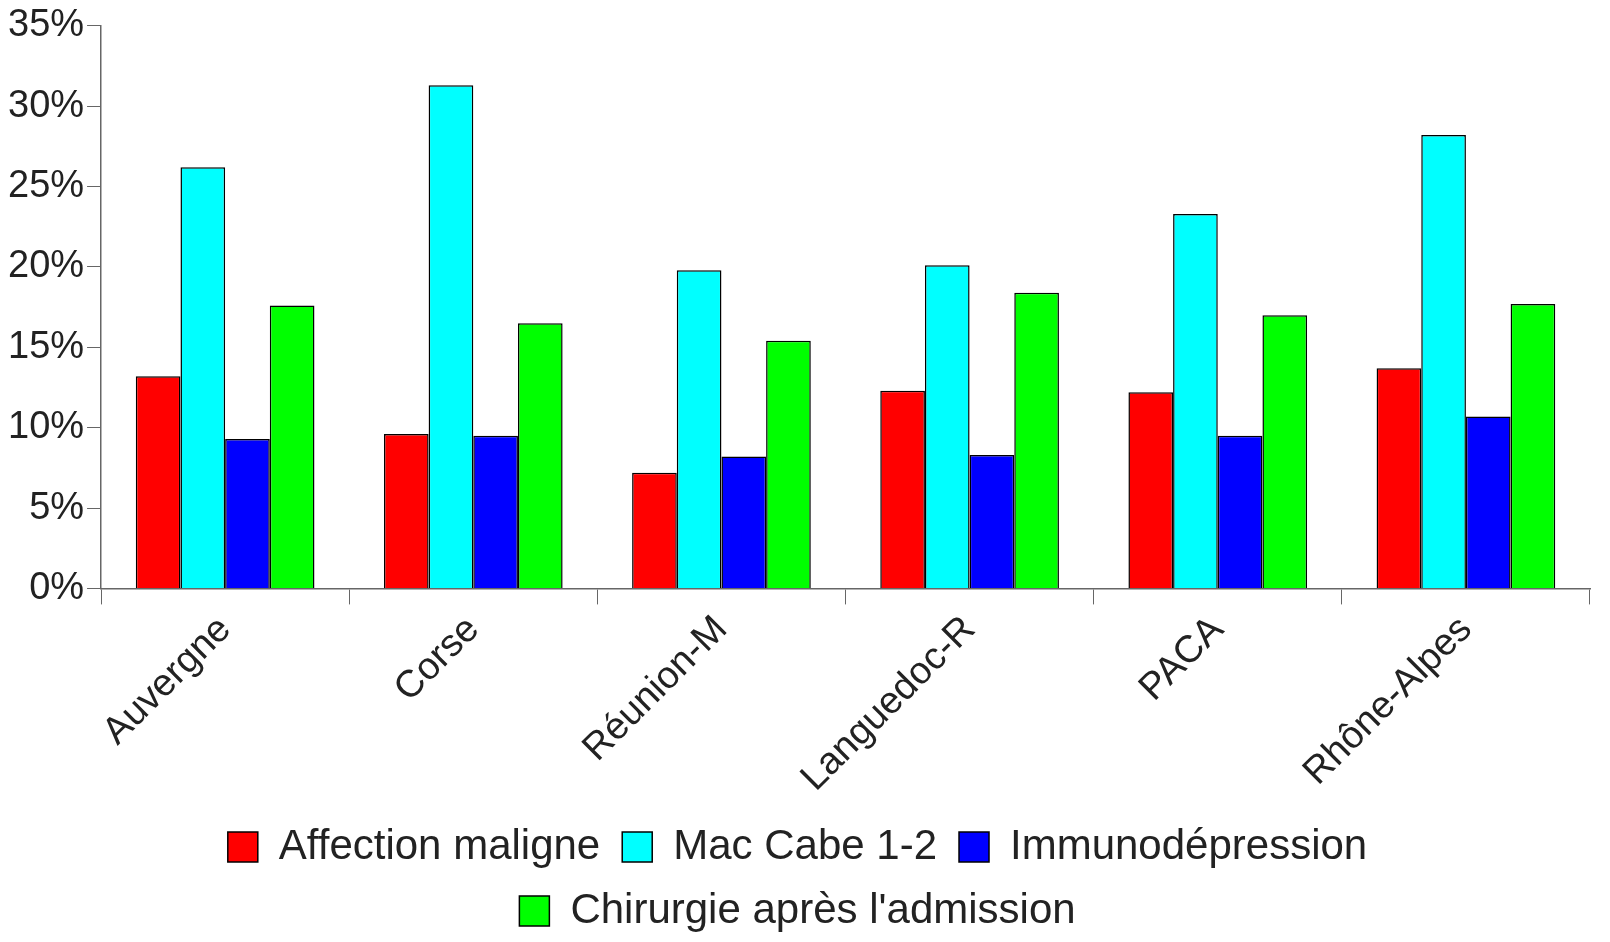 The image size is (1610, 942). What do you see at coordinates (805, 844) in the screenshot?
I see `legend-label: Mac Cabe 1-2` at bounding box center [805, 844].